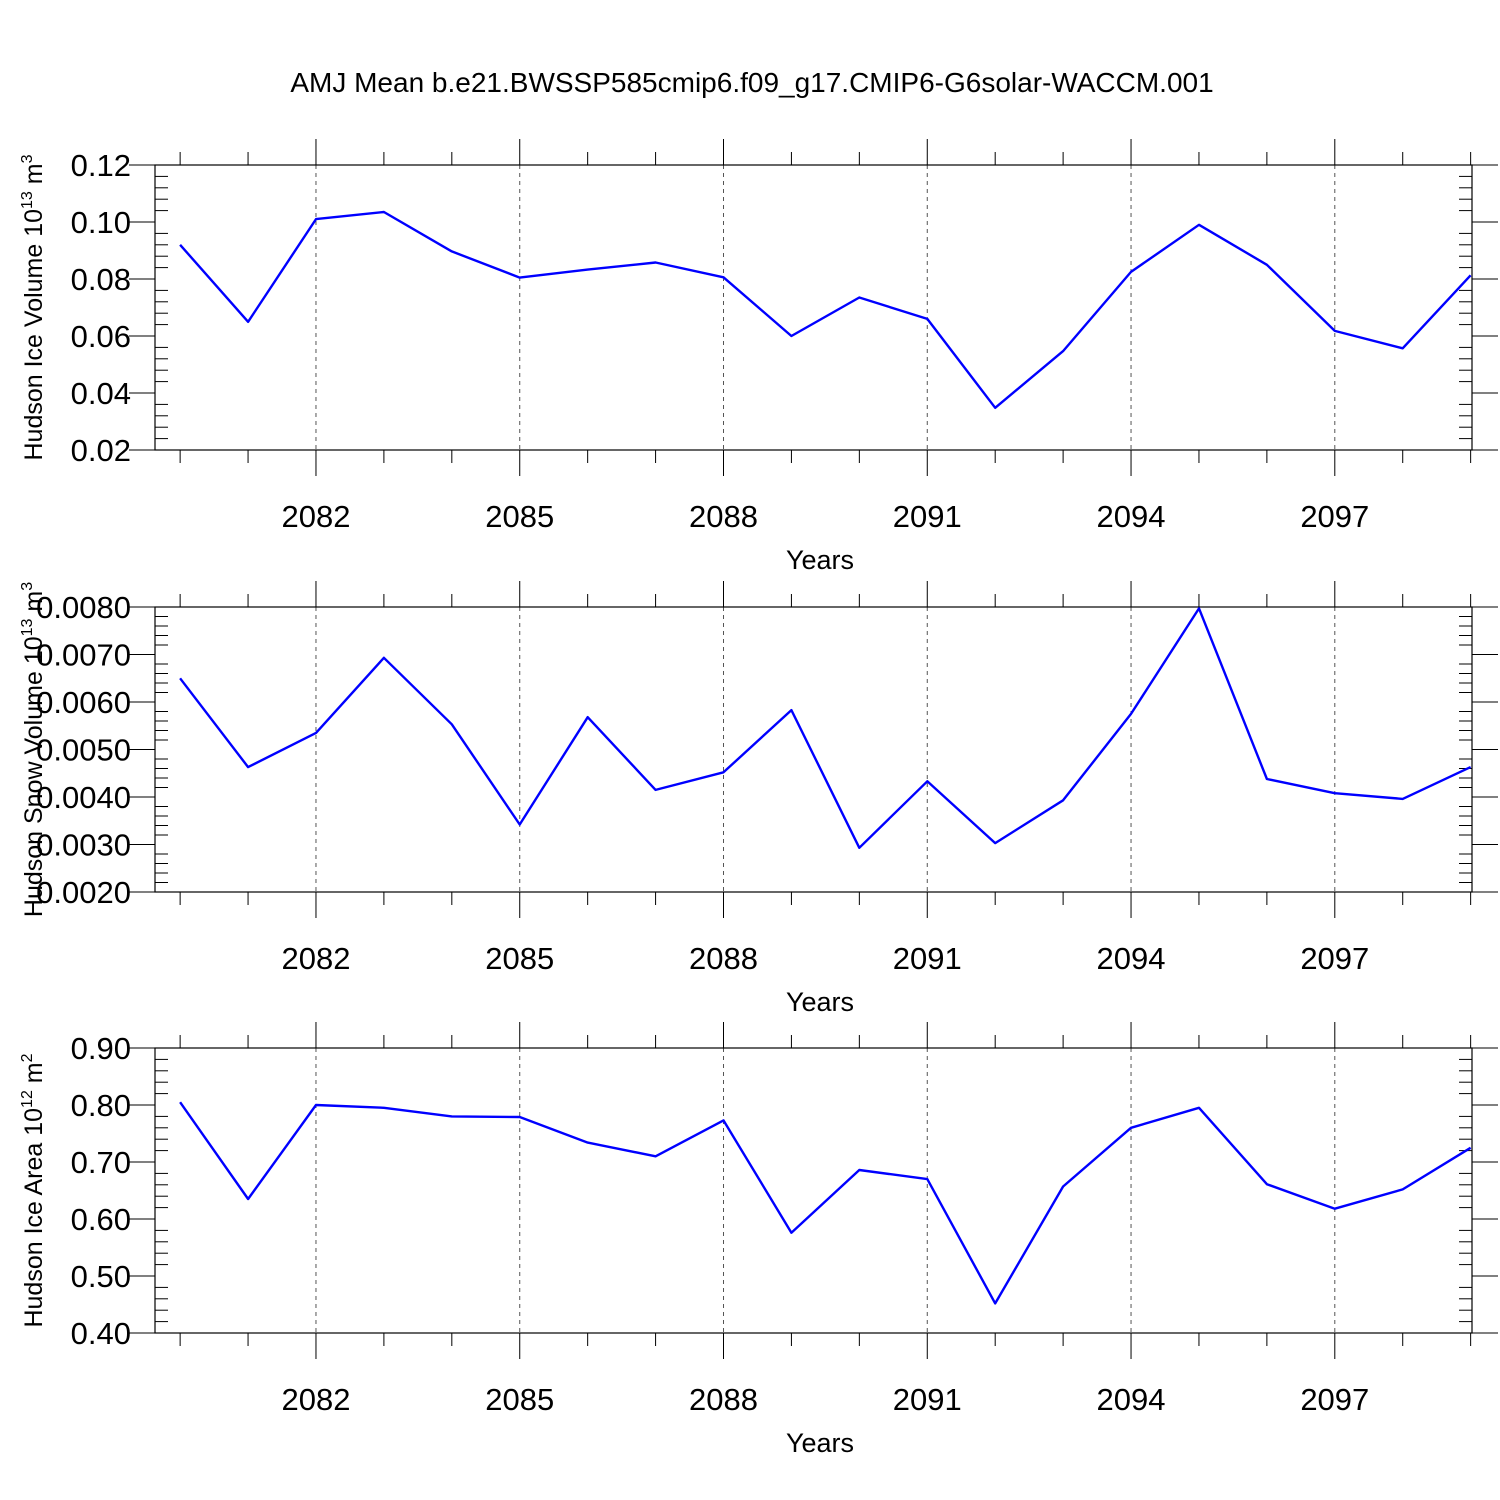 The height and width of the screenshot is (1500, 1500). I want to click on y-axis-label: Hudson Ice Area 1012 m2, so click(33, 1190).